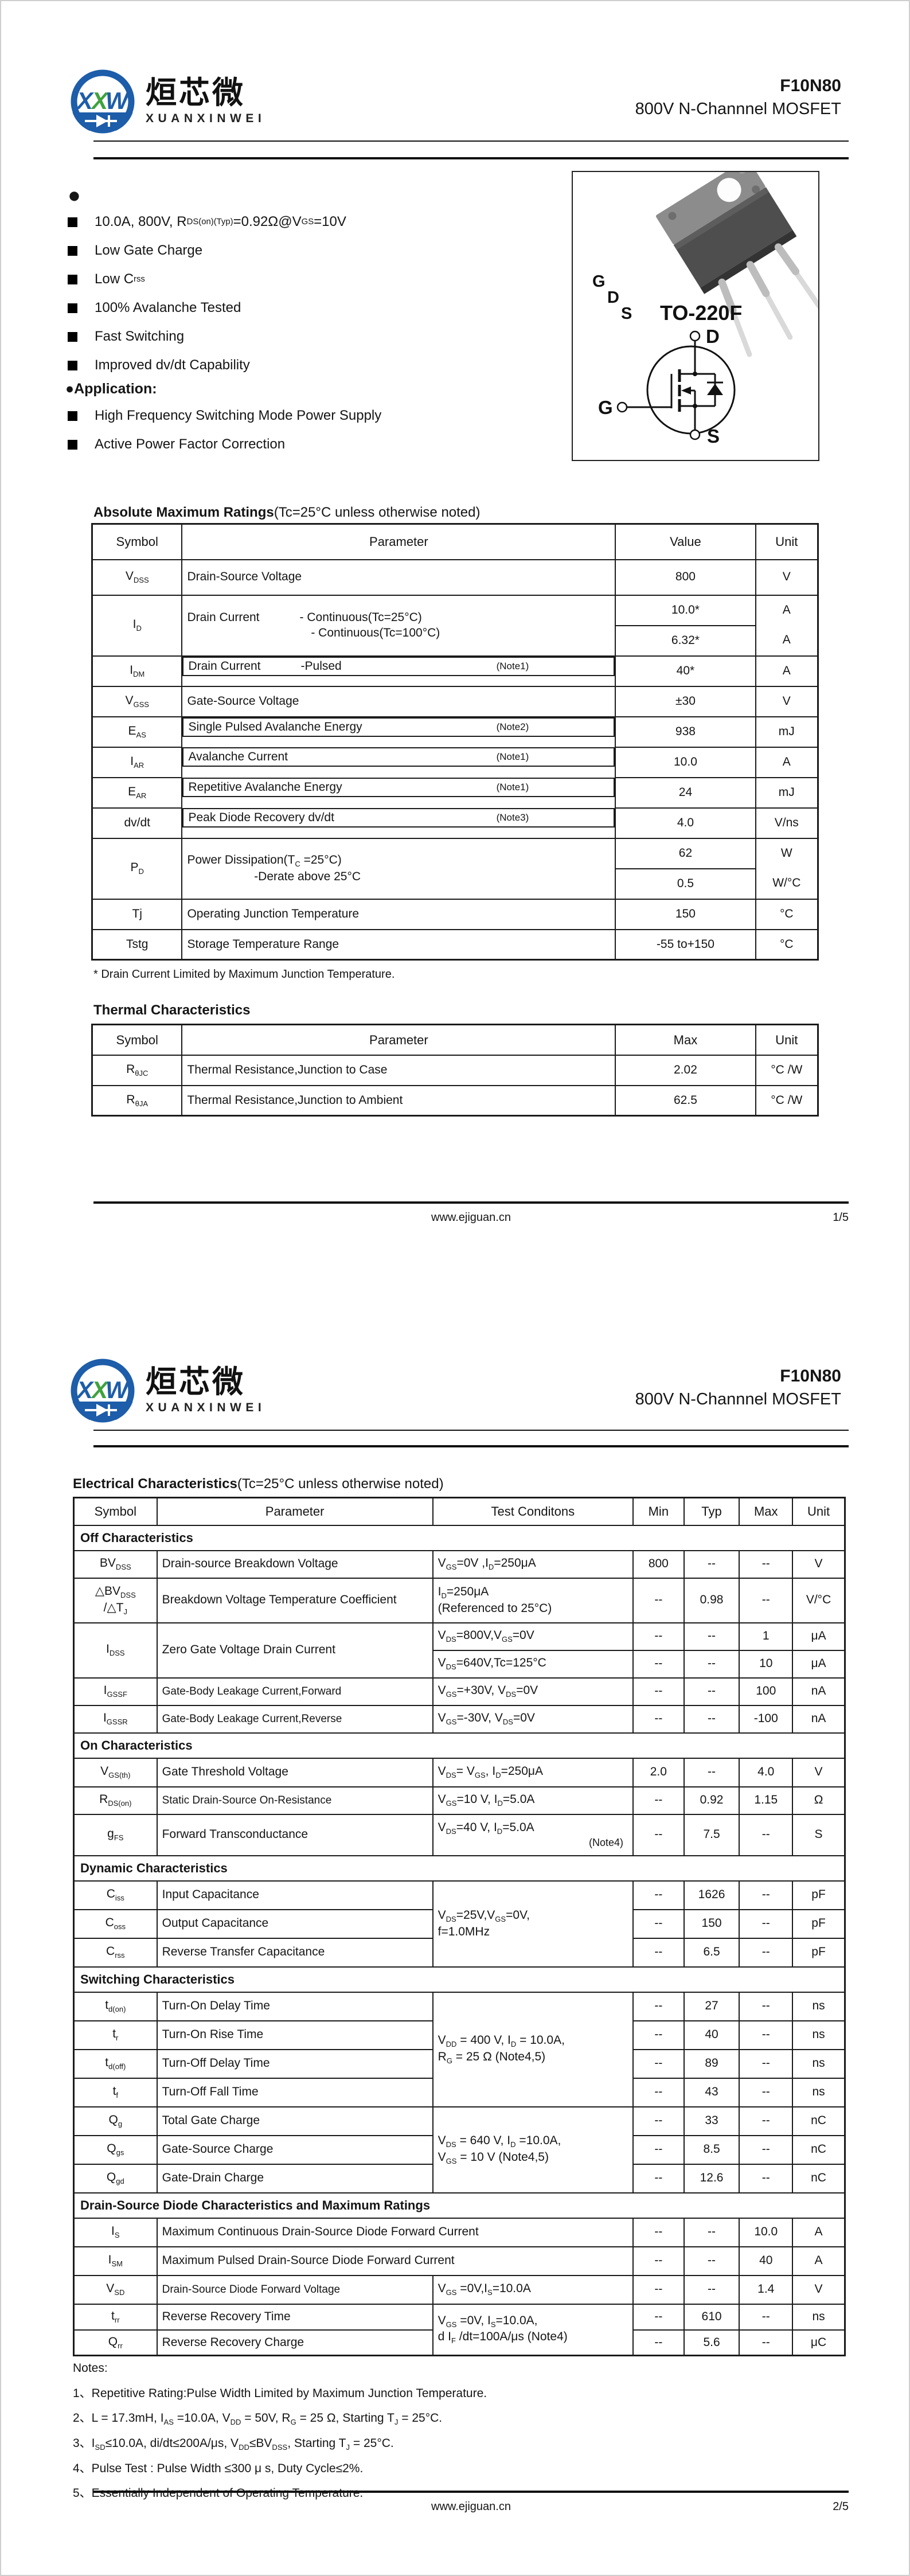 This screenshot has height=2576, width=910. I want to click on table-cell: Static Drain-Source On-Resistance, so click(294, 1800).